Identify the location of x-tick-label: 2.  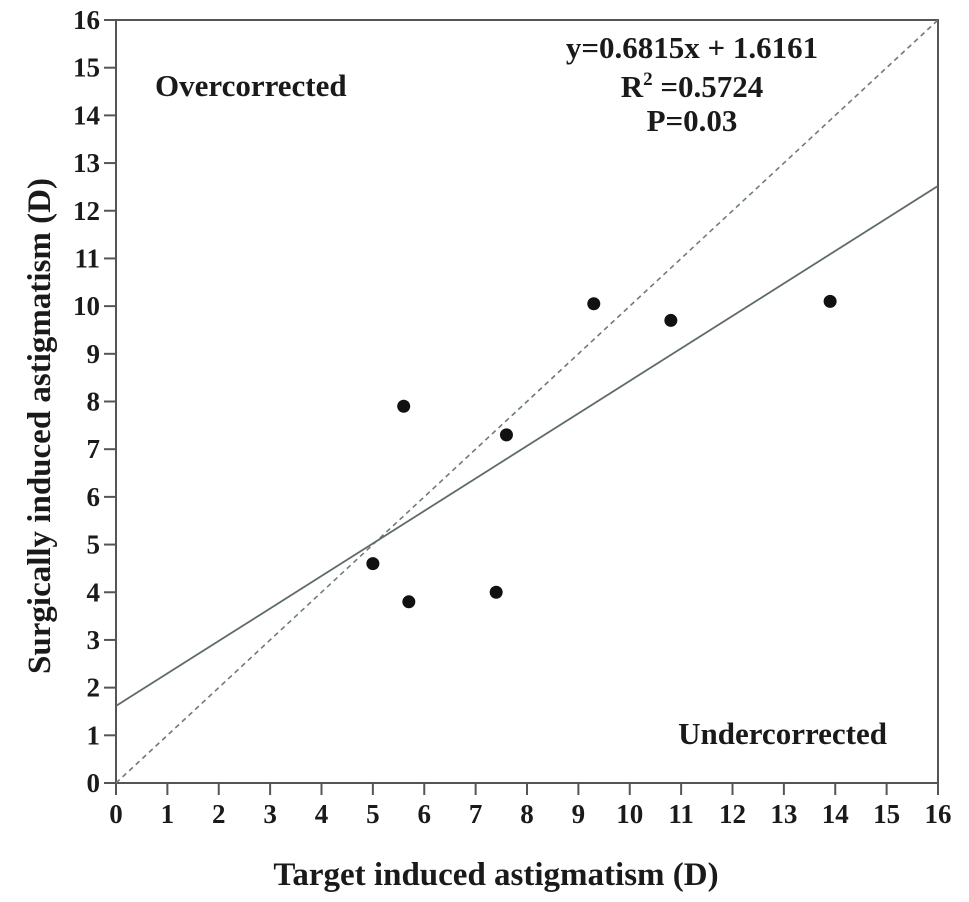
(219, 814).